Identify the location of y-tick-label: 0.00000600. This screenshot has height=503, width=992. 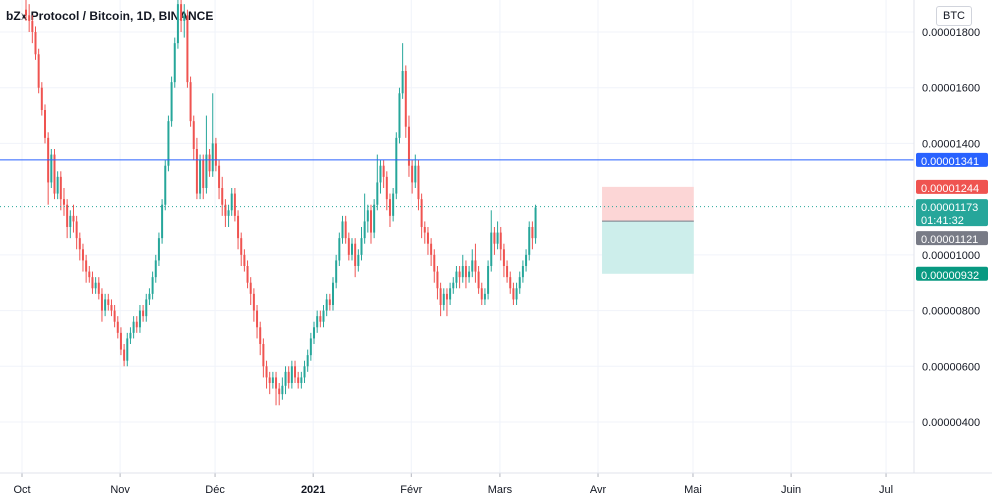
(951, 367).